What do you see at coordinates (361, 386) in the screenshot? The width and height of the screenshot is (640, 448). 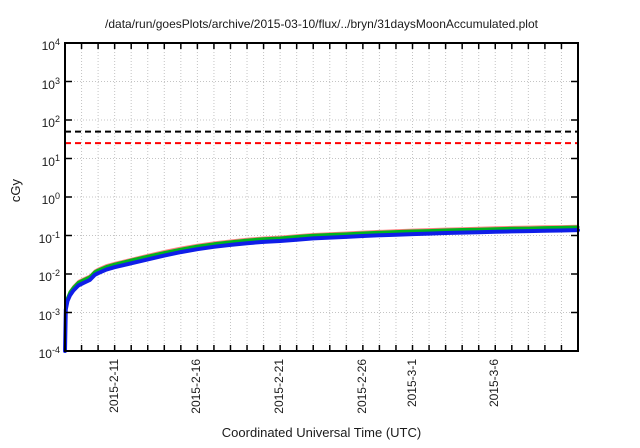 I see `x-tick-label: 2015-2-26` at bounding box center [361, 386].